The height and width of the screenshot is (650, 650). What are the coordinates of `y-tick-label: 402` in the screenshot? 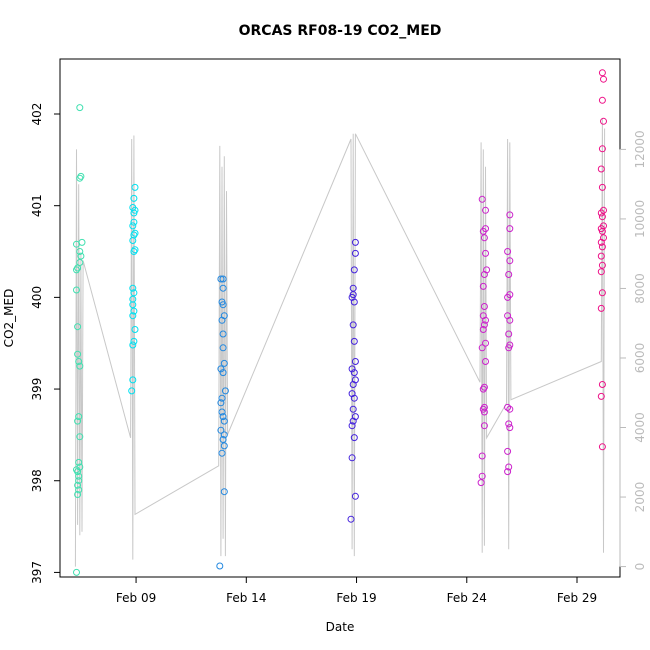 It's located at (37, 114).